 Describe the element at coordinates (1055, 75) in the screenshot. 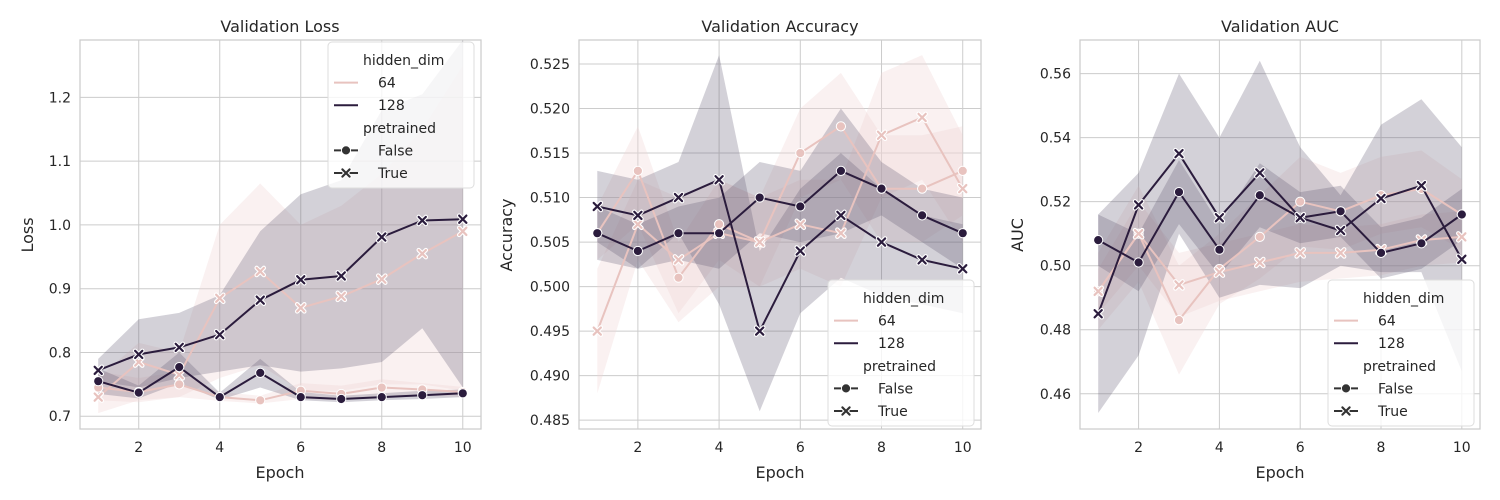

I see `y-tick-label: 0.56` at that location.